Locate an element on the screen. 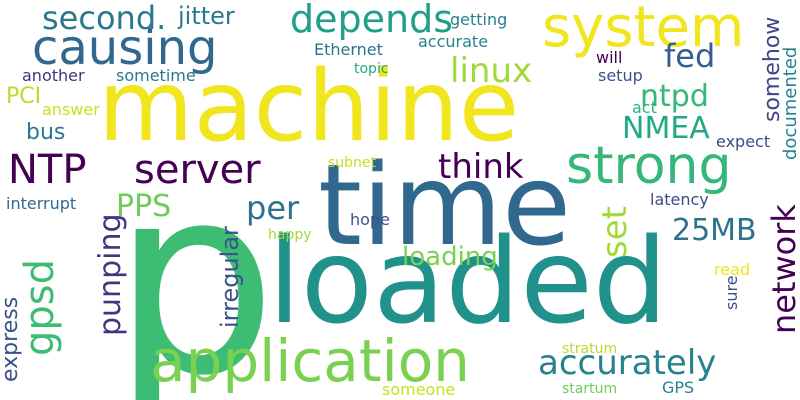 Image resolution: width=800 pixels, height=400 pixels. word-topic: topic is located at coordinates (371, 69).